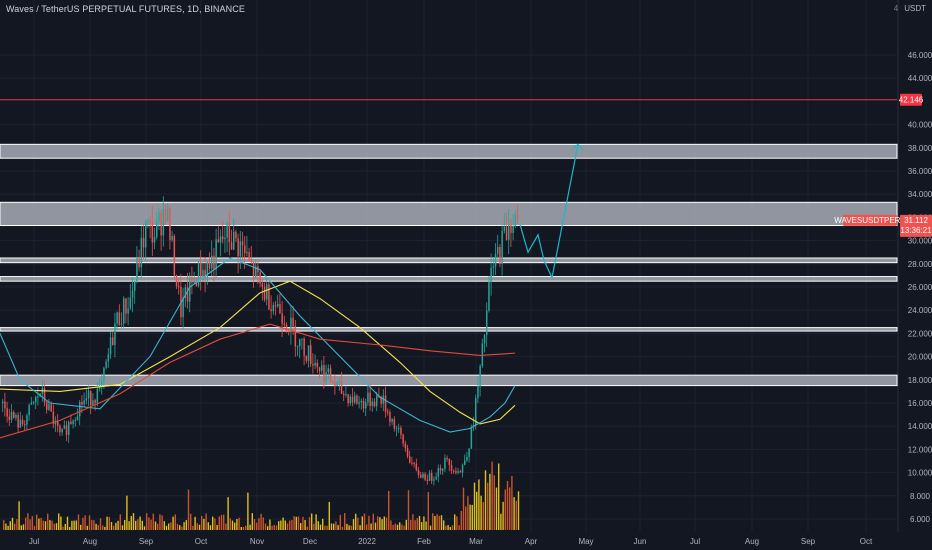 This screenshot has width=932, height=550. What do you see at coordinates (920, 148) in the screenshot?
I see `y-tick-label: 38.000` at bounding box center [920, 148].